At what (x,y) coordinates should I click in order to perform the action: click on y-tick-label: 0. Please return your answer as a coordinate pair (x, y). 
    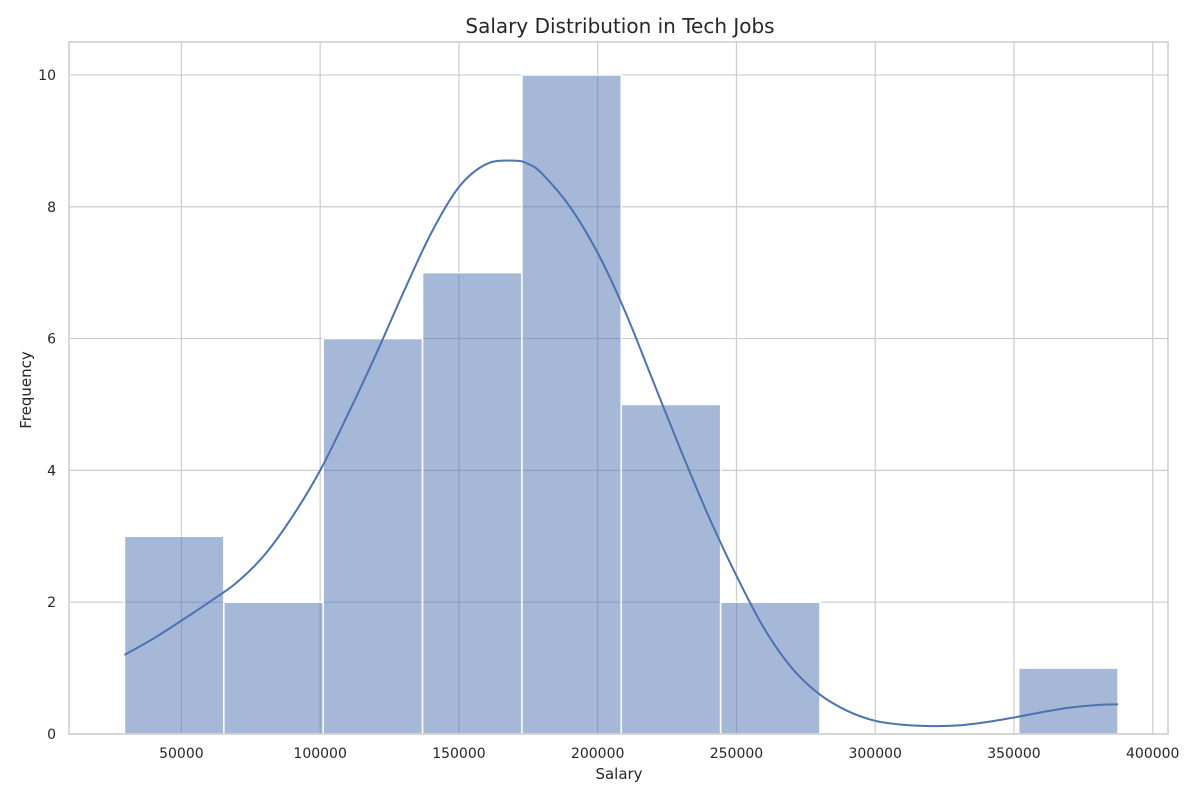
    Looking at the image, I should click on (51, 735).